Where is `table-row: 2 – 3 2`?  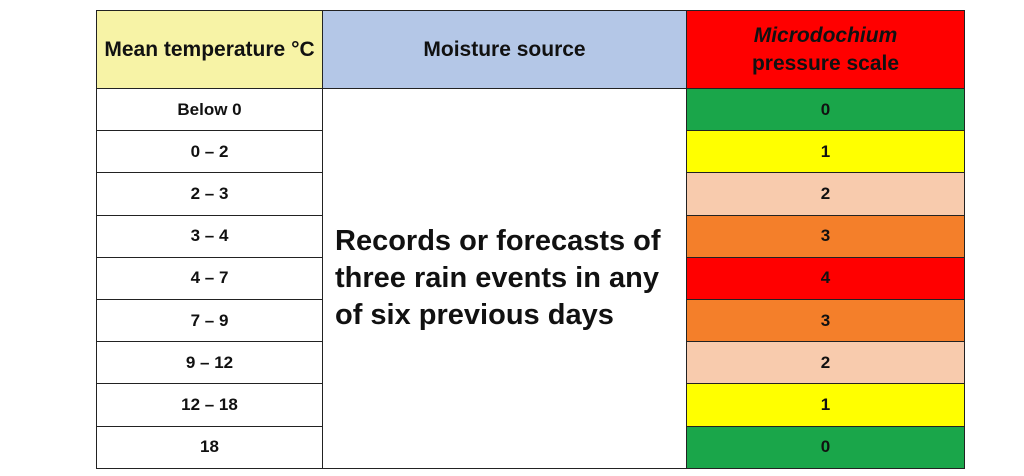 table-row: 2 – 3 2 is located at coordinates (530, 194).